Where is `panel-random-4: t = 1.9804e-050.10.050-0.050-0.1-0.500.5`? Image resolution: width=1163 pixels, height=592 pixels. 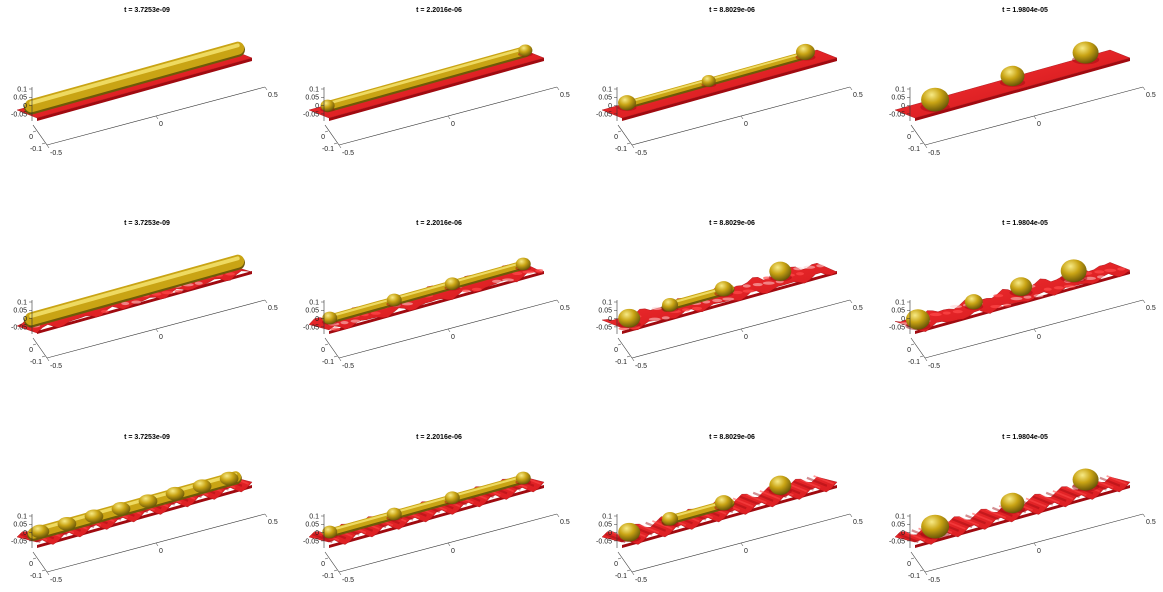 panel-random-4: t = 1.9804e-050.10.050-0.050-0.1-0.500.5 is located at coordinates (1022, 295).